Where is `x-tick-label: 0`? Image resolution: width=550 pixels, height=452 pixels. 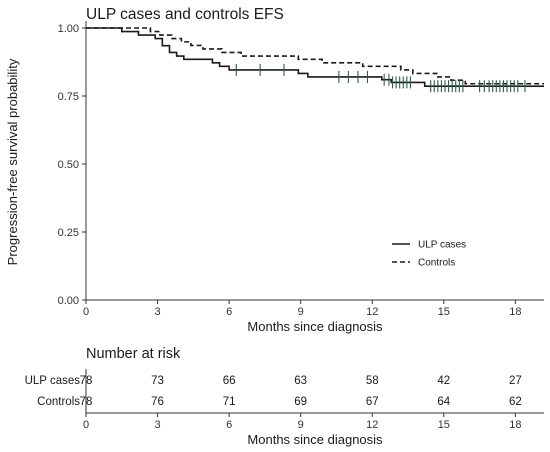
x-tick-label: 0 is located at coordinates (86, 312).